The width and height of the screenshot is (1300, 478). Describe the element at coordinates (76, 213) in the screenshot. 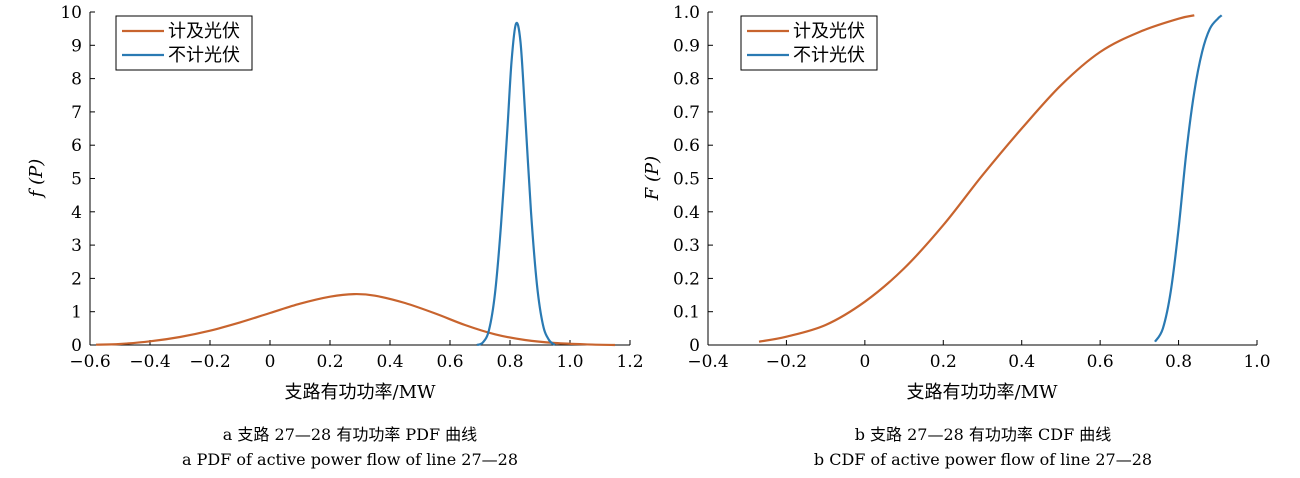

I see `y-tick-label: 4` at that location.